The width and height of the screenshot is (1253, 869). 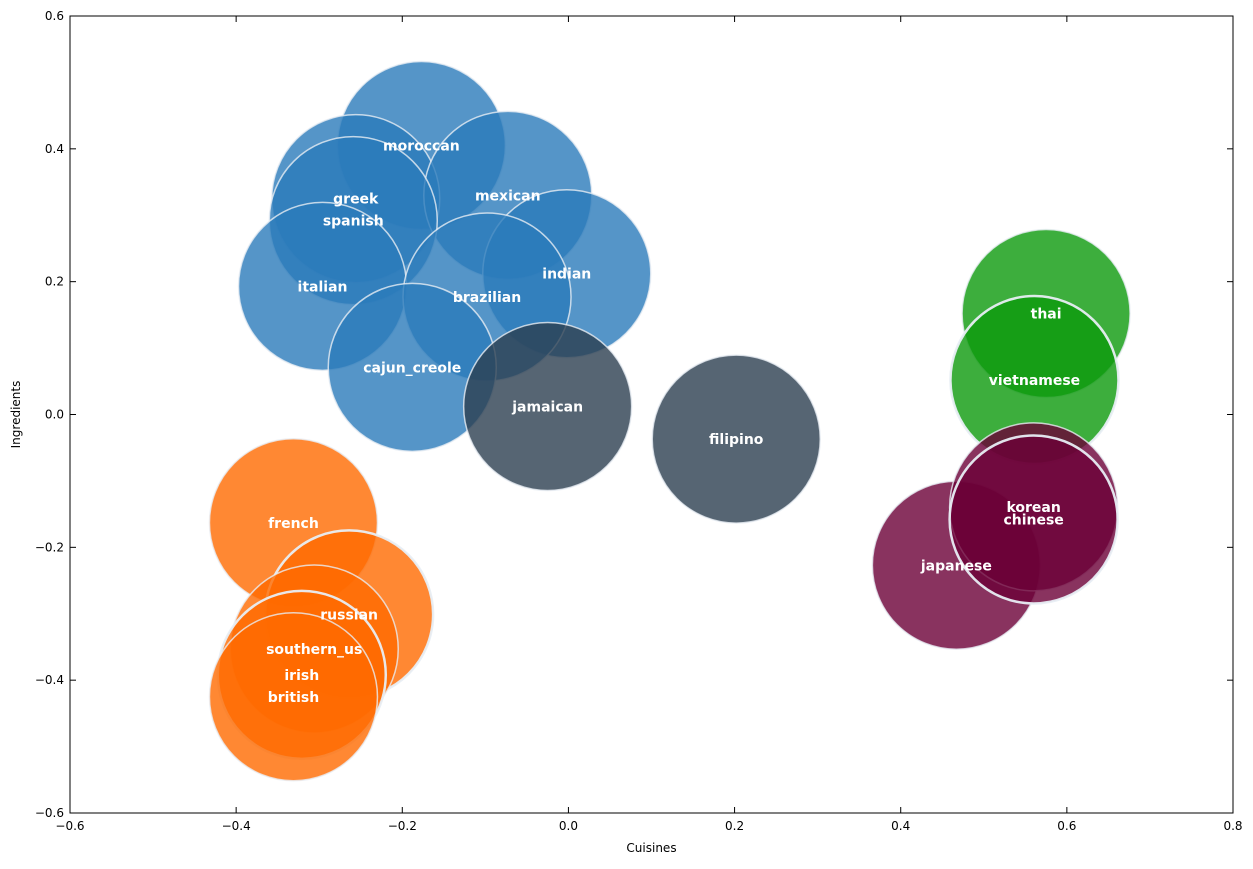 I want to click on bubble-label-indian: indian, so click(x=566, y=275).